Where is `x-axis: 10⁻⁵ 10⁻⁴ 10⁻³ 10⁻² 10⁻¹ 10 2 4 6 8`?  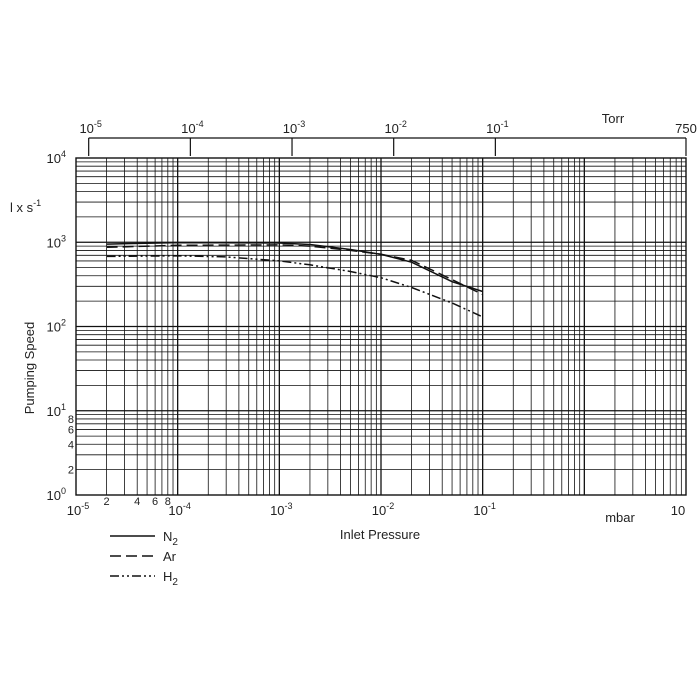
x-axis: 10⁻⁵ 10⁻⁴ 10⁻³ 10⁻² 10⁻¹ 10 2 4 6 8 is located at coordinates (376, 507).